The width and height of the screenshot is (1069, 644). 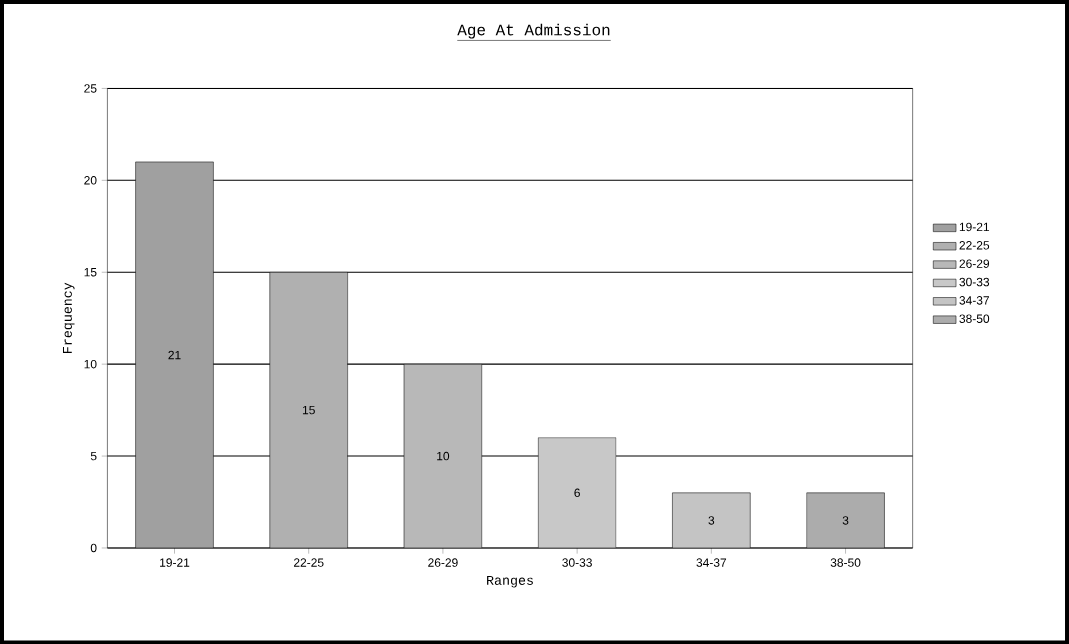 I want to click on x-tick-label: 19-21, so click(x=175, y=562).